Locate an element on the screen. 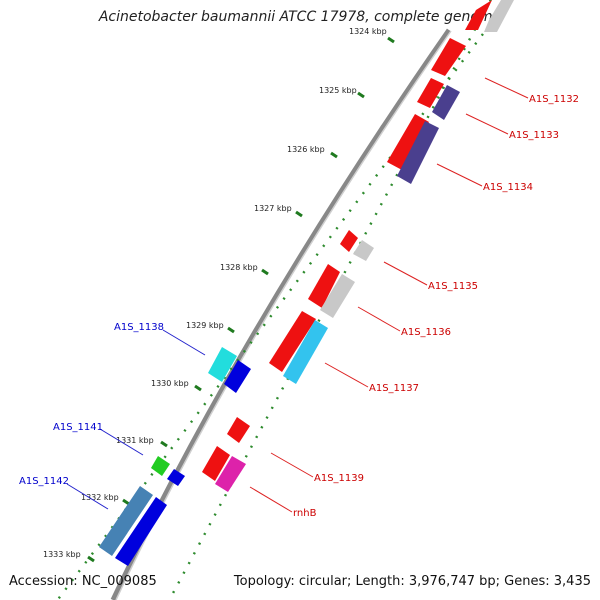  gene-label: A1S_1135 is located at coordinates (453, 286).